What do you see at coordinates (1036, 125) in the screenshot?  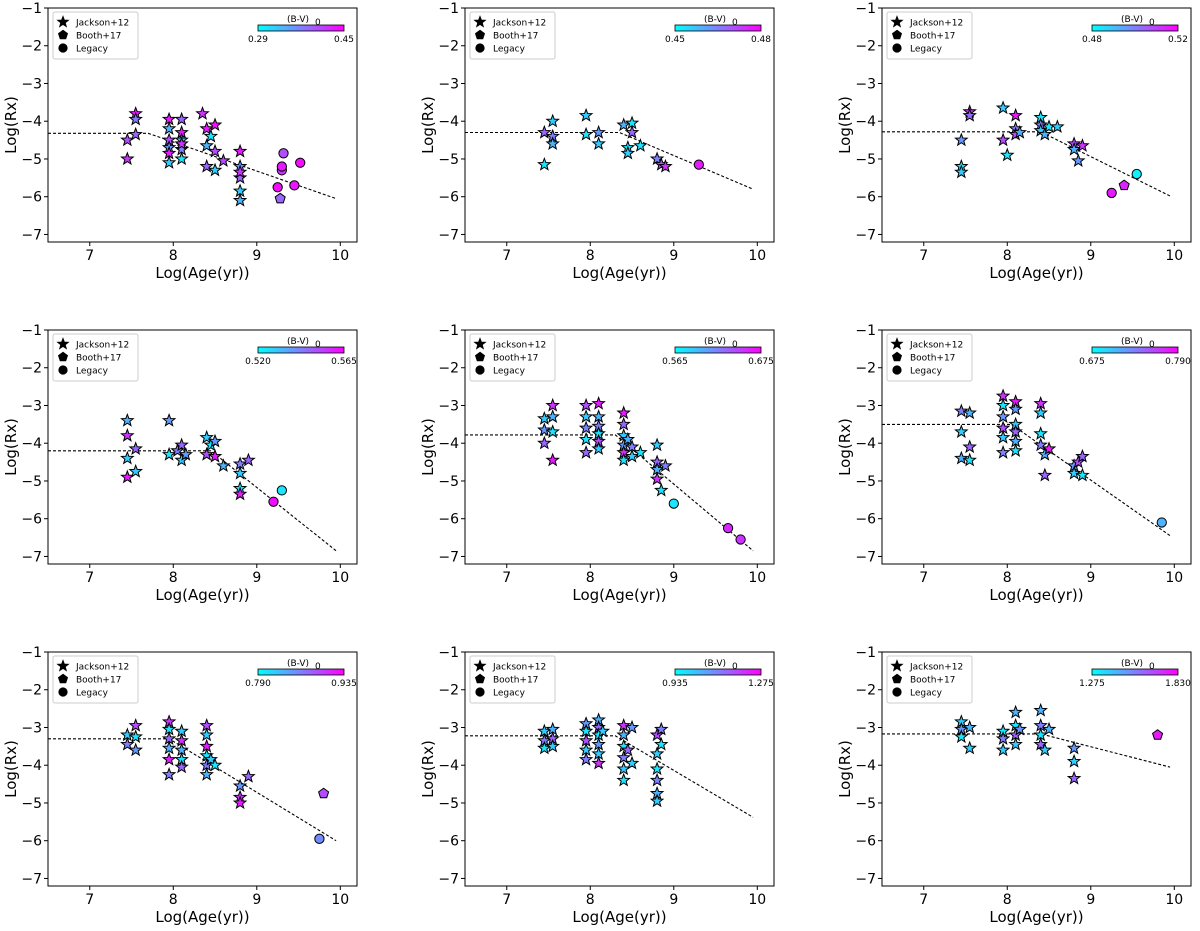 I see `axes-frame` at bounding box center [1036, 125].